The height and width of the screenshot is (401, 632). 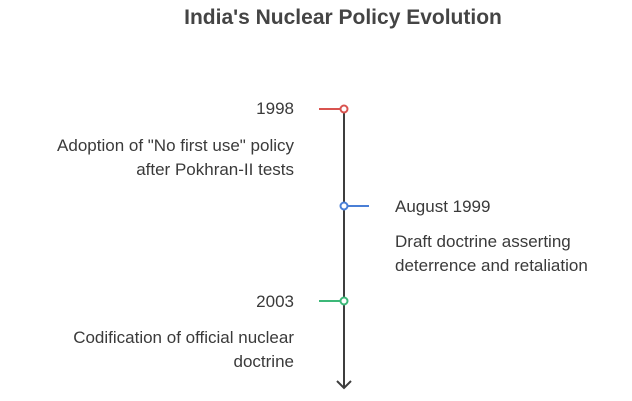 What do you see at coordinates (344, 109) in the screenshot?
I see `marker-1998` at bounding box center [344, 109].